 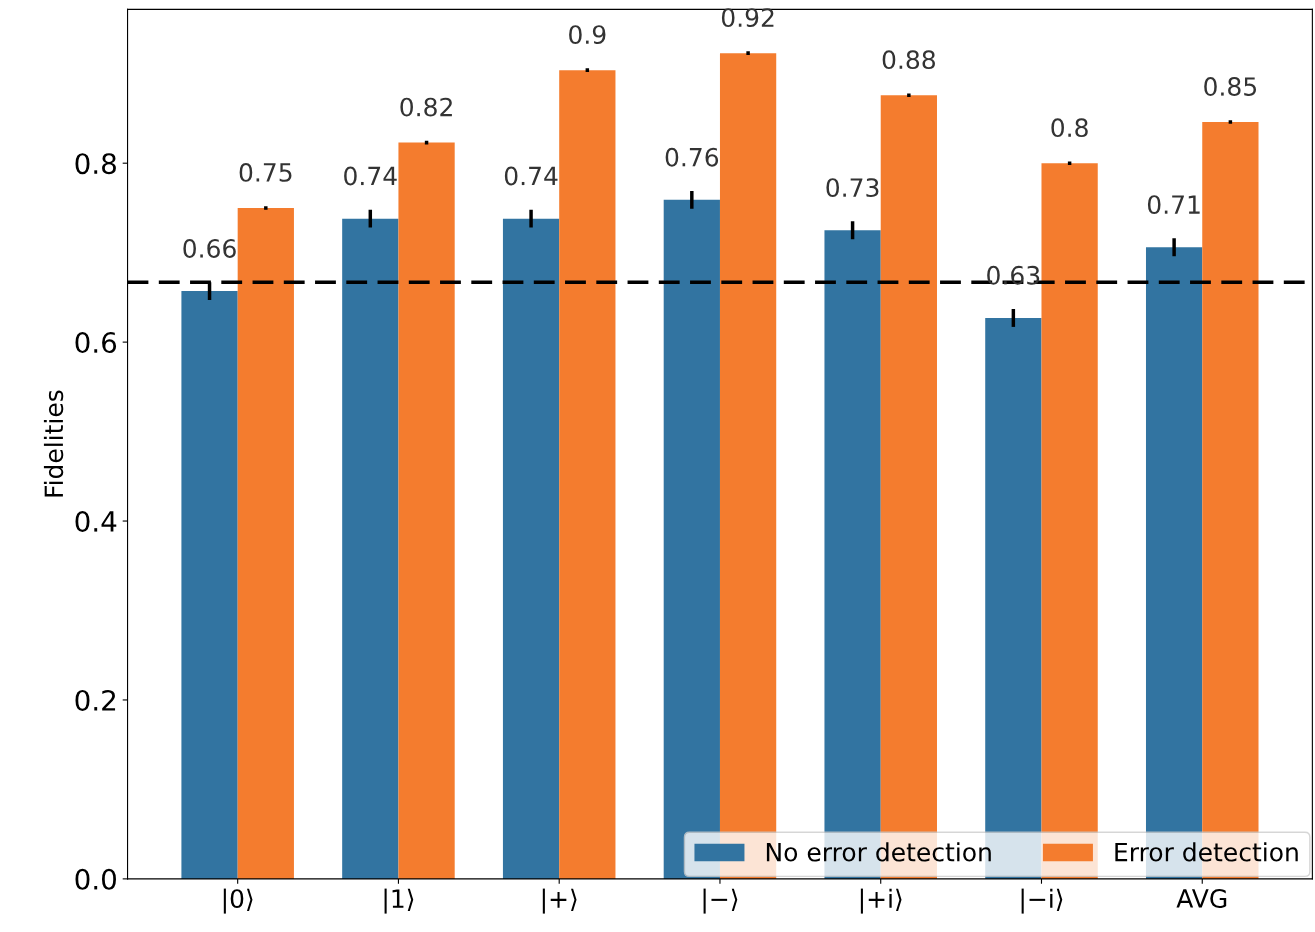 I want to click on y-tick-label: 0.6, so click(x=96, y=343).